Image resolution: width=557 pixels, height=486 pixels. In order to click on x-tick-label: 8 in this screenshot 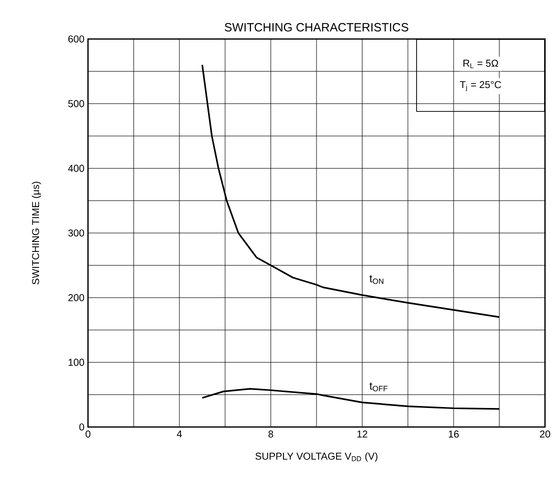, I will do `click(271, 434)`.